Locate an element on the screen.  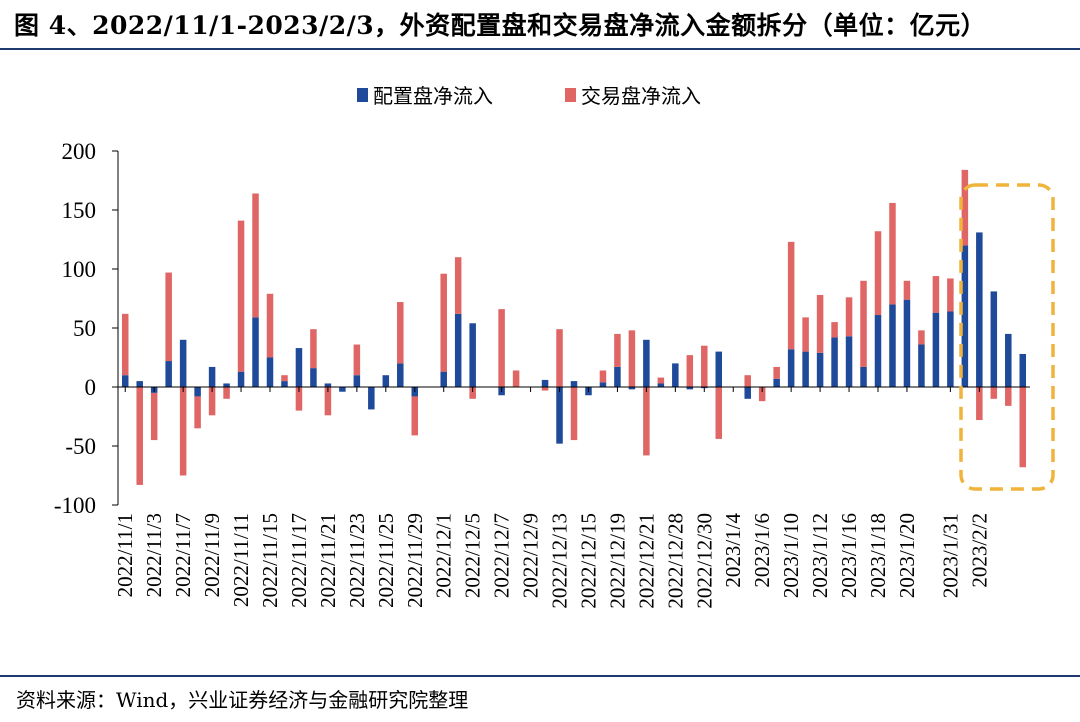
legend-swatch-allocation is located at coordinates (362, 95).